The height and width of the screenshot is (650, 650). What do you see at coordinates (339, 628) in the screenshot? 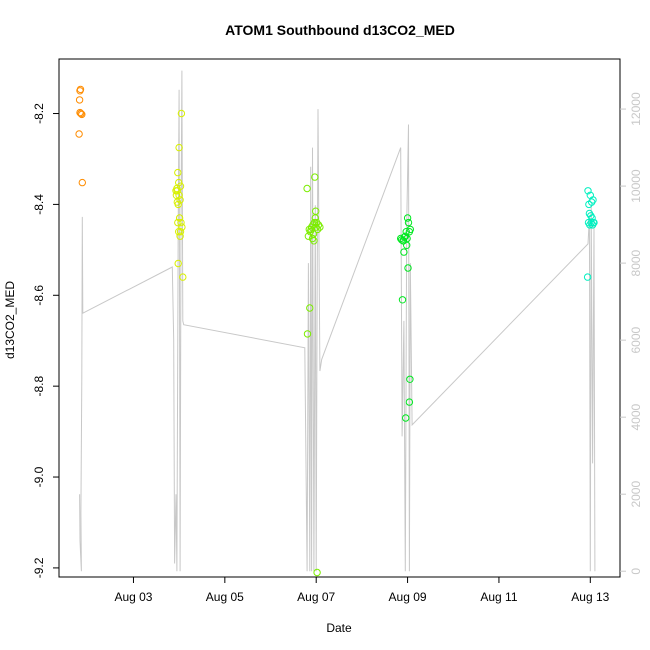
I see `x-axis-label: Date` at bounding box center [339, 628].